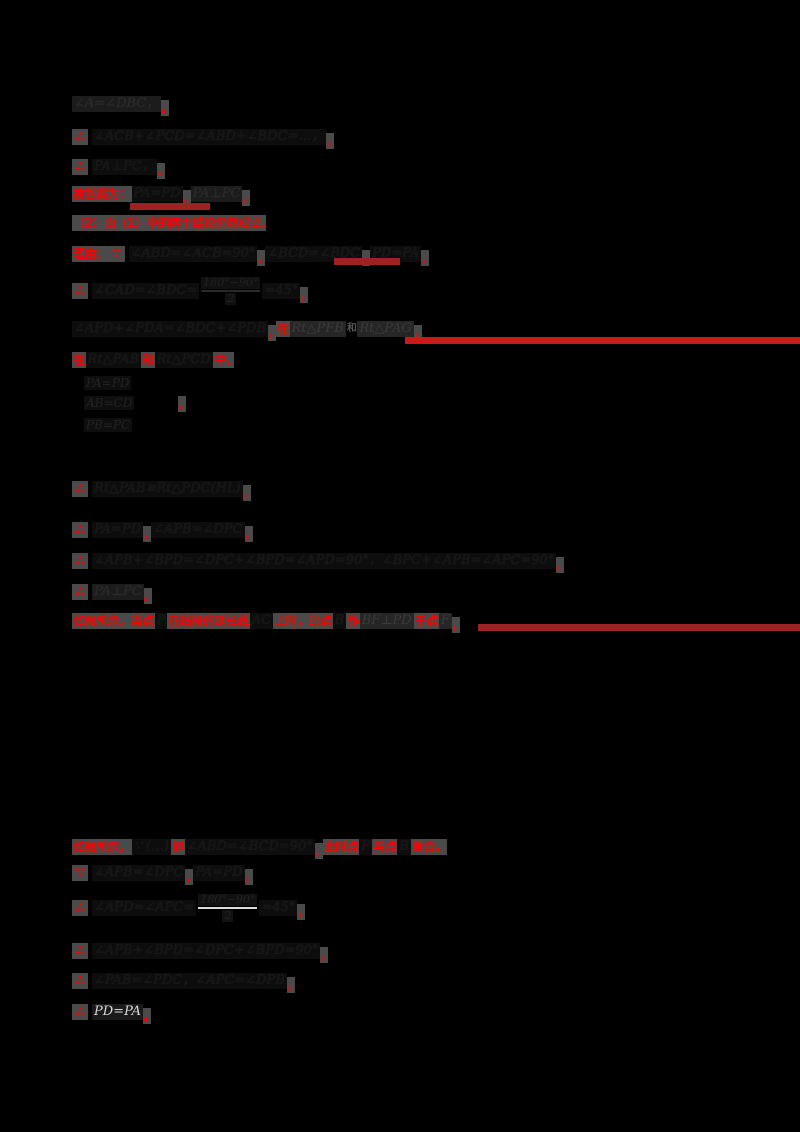 This screenshot has width=800, height=1132. I want to click on case-label: 即, so click(178, 847).